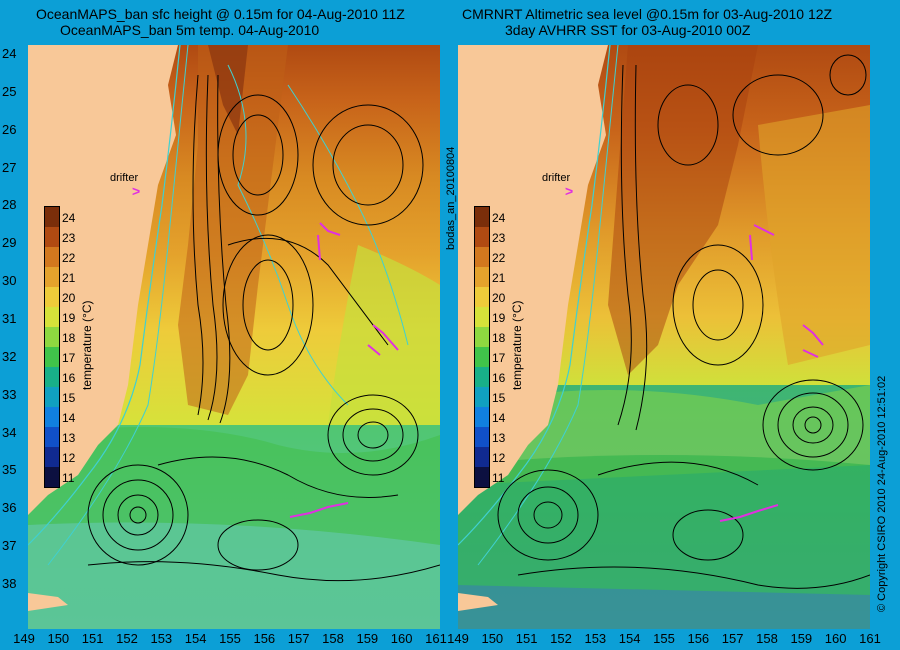 The width and height of the screenshot is (900, 650). Describe the element at coordinates (533, 280) in the screenshot. I see `right-land` at that location.